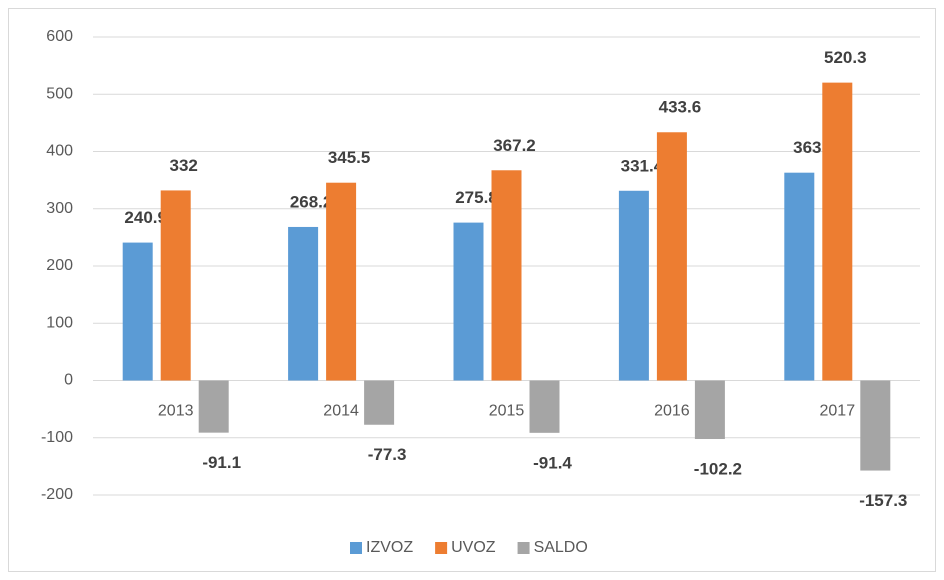 The width and height of the screenshot is (944, 580). What do you see at coordinates (476, 197) in the screenshot?
I see `value-label: 275.8` at bounding box center [476, 197].